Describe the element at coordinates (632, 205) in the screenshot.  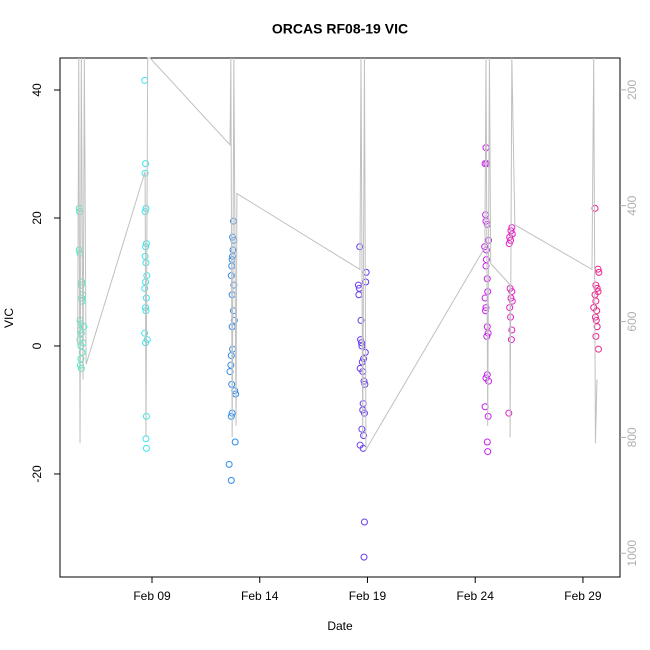
I see `y2-tick-label: 400` at that location.